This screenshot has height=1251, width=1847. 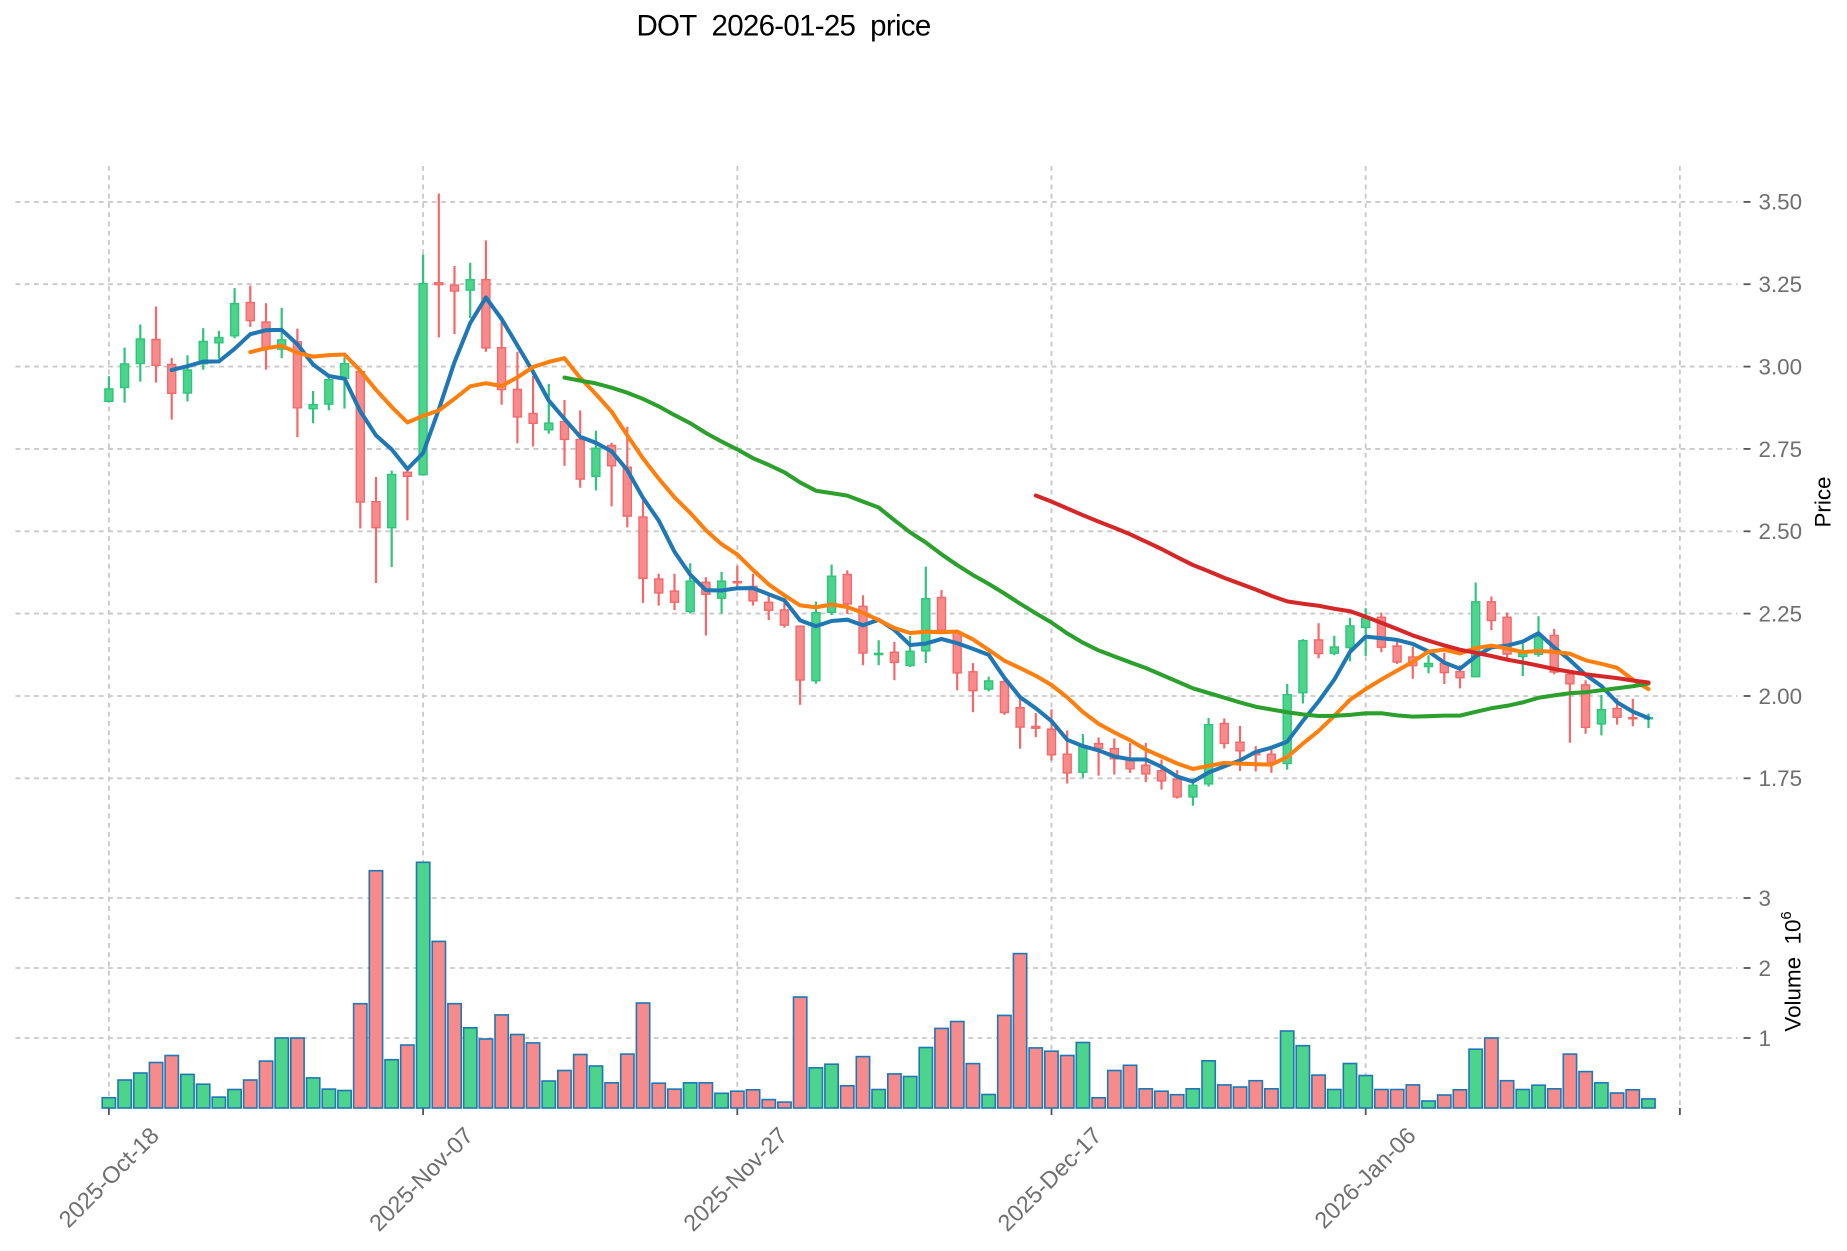 What do you see at coordinates (1781, 202) in the screenshot?
I see `svg-text: 3.50` at bounding box center [1781, 202].